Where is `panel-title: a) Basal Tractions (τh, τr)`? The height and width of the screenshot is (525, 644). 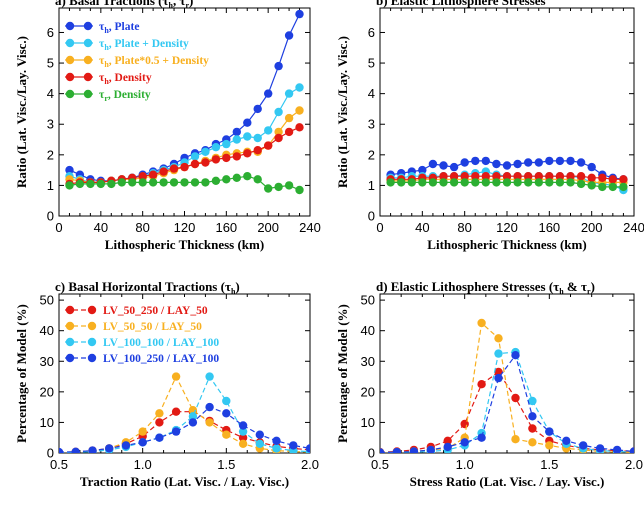
panel-title: a) Basal Tractions (τh, τr) is located at coordinates (124, 5).